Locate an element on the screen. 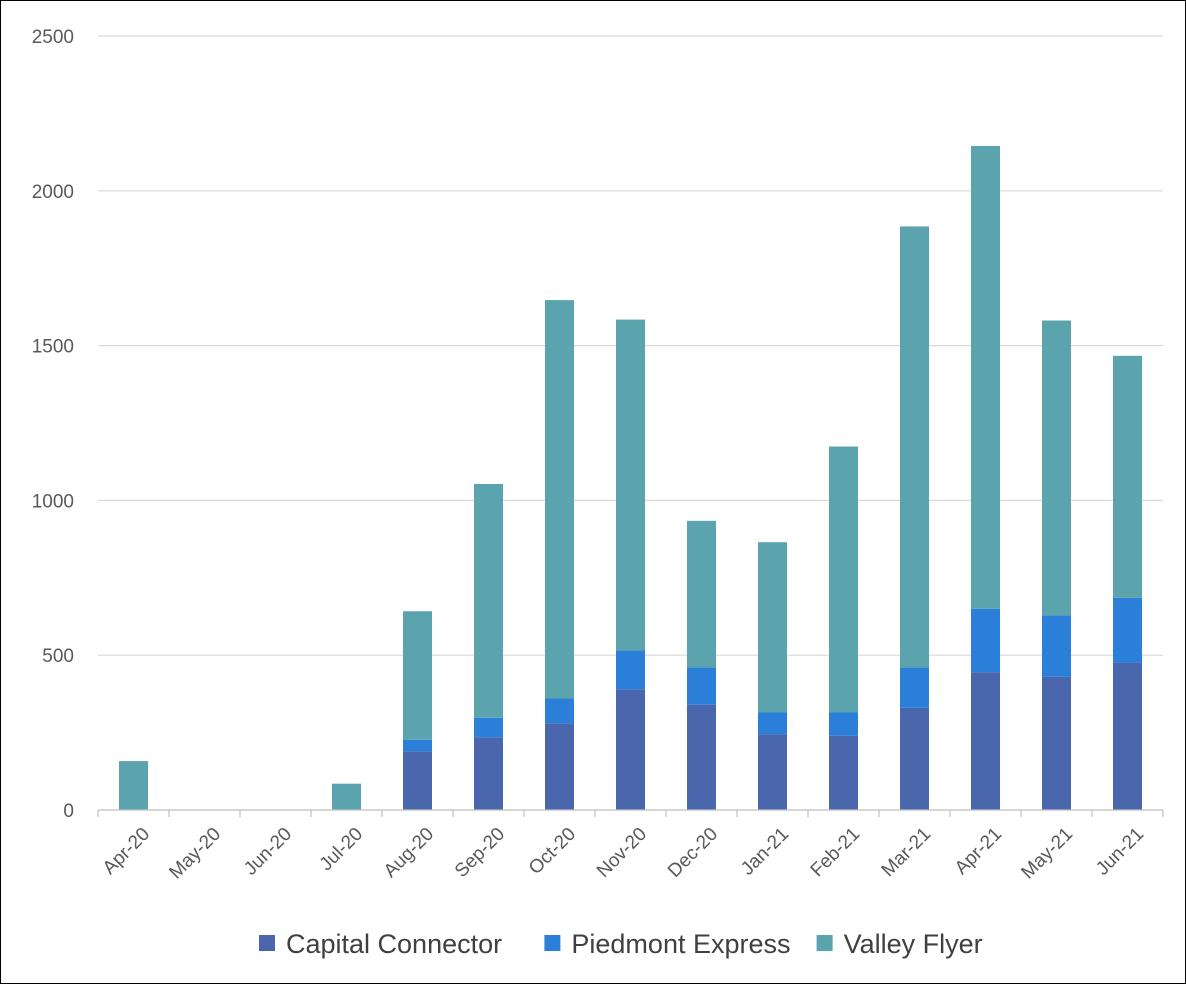  x-tick-label: Nov-20 is located at coordinates (622, 853).